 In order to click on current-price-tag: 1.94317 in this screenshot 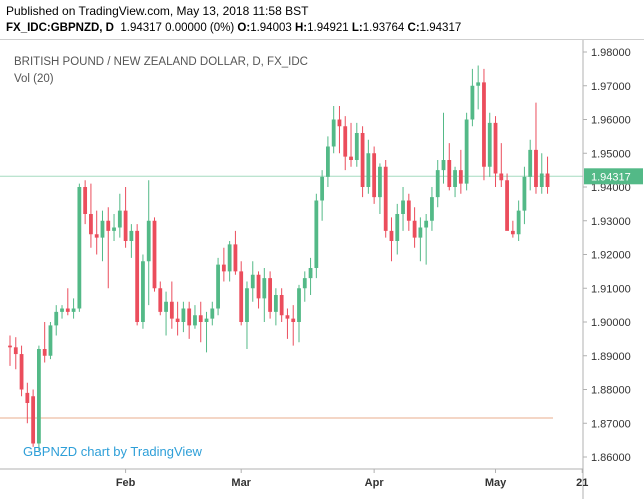, I will do `click(613, 176)`.